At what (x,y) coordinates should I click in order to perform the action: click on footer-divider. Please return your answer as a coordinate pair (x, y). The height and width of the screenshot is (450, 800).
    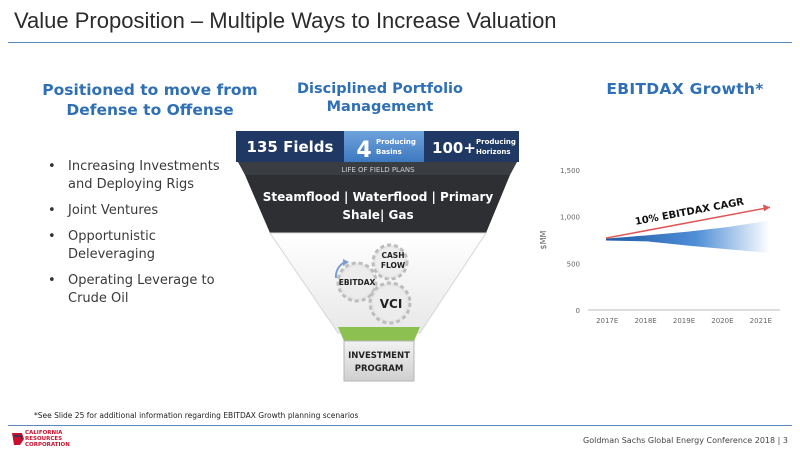
    Looking at the image, I should click on (400, 425).